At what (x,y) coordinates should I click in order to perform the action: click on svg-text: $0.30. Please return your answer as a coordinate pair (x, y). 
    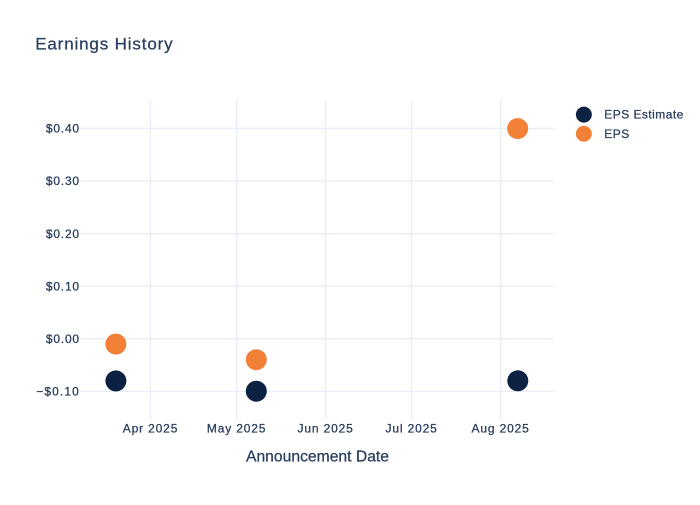
    Looking at the image, I should click on (63, 181).